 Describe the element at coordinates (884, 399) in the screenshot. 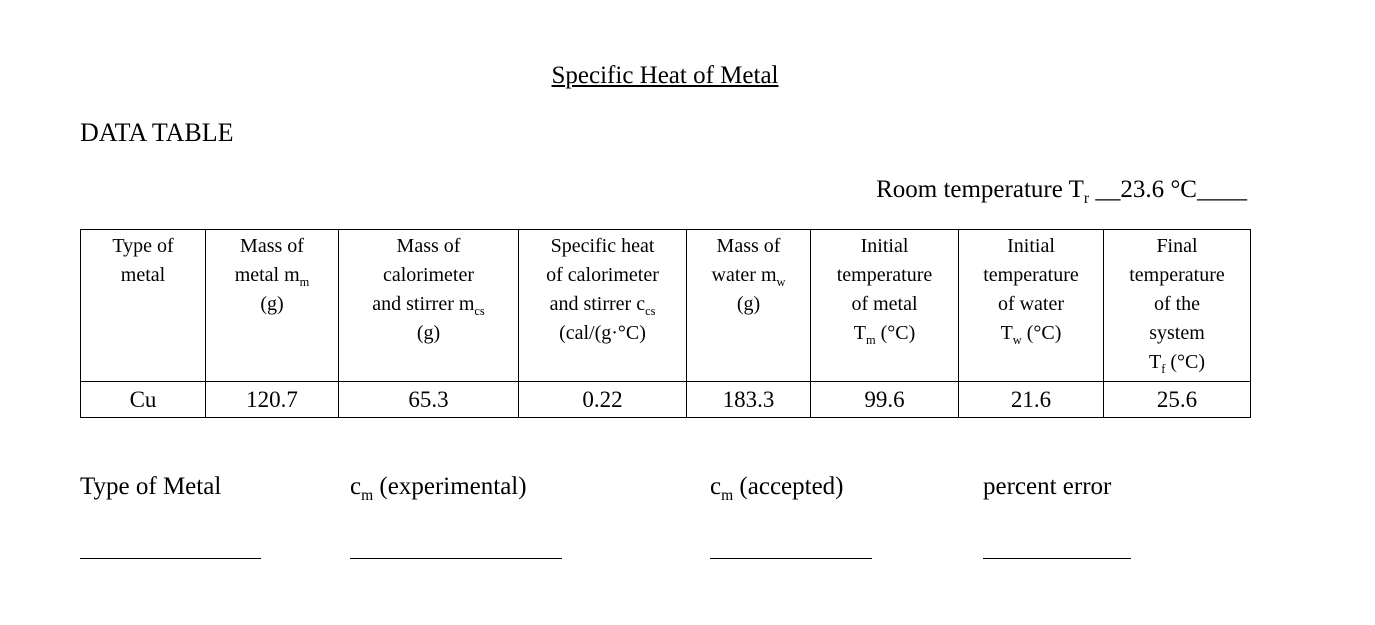

I see `cell-initial-temp-metal: 99.6` at that location.